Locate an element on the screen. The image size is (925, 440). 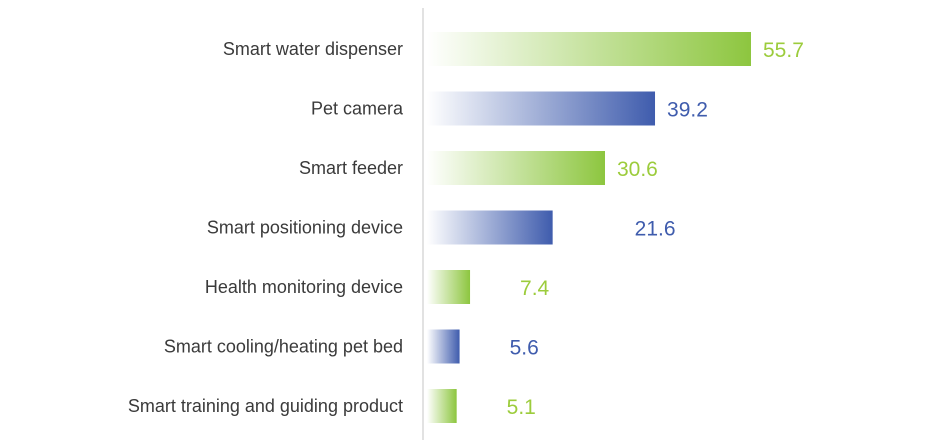
category-label: Pet camera is located at coordinates (357, 109).